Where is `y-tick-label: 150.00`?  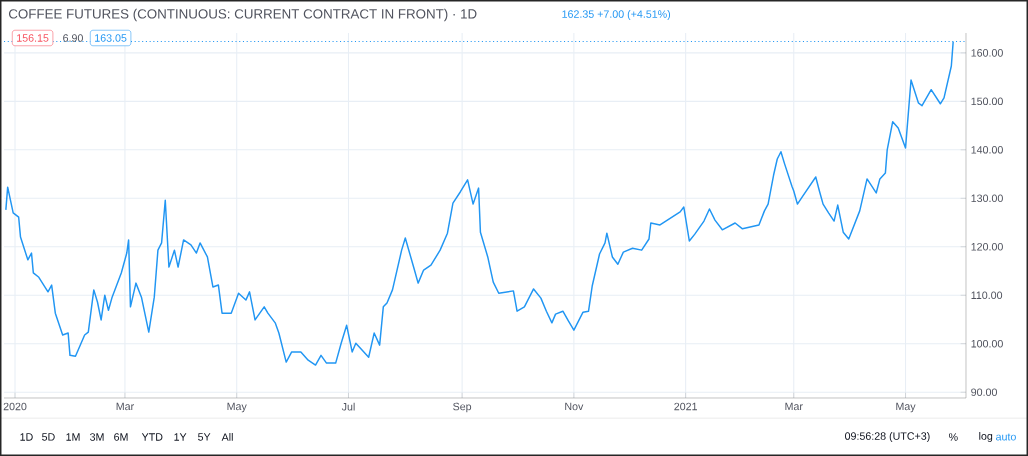 y-tick-label: 150.00 is located at coordinates (987, 101).